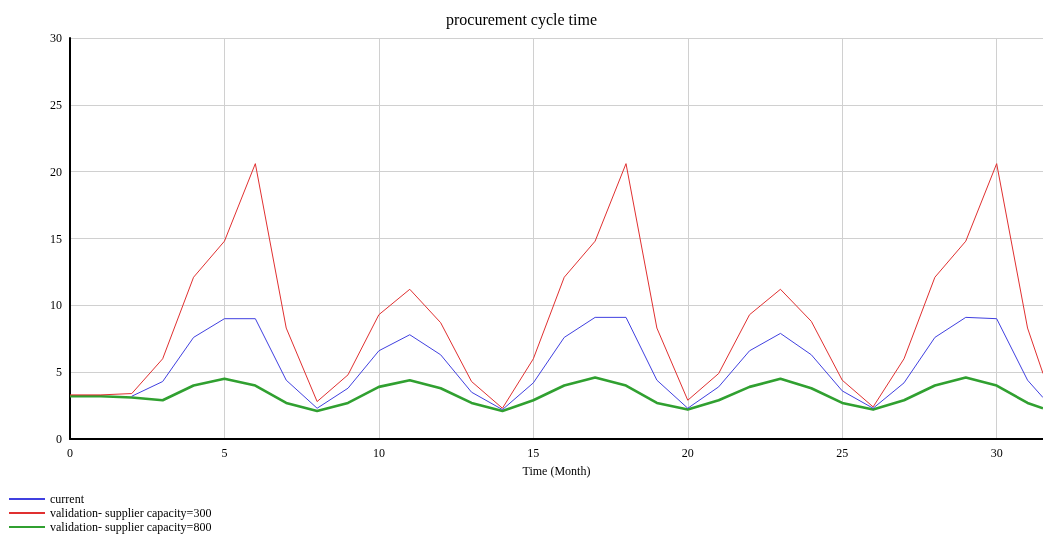  What do you see at coordinates (70, 453) in the screenshot?
I see `x-tick-label: 0` at bounding box center [70, 453].